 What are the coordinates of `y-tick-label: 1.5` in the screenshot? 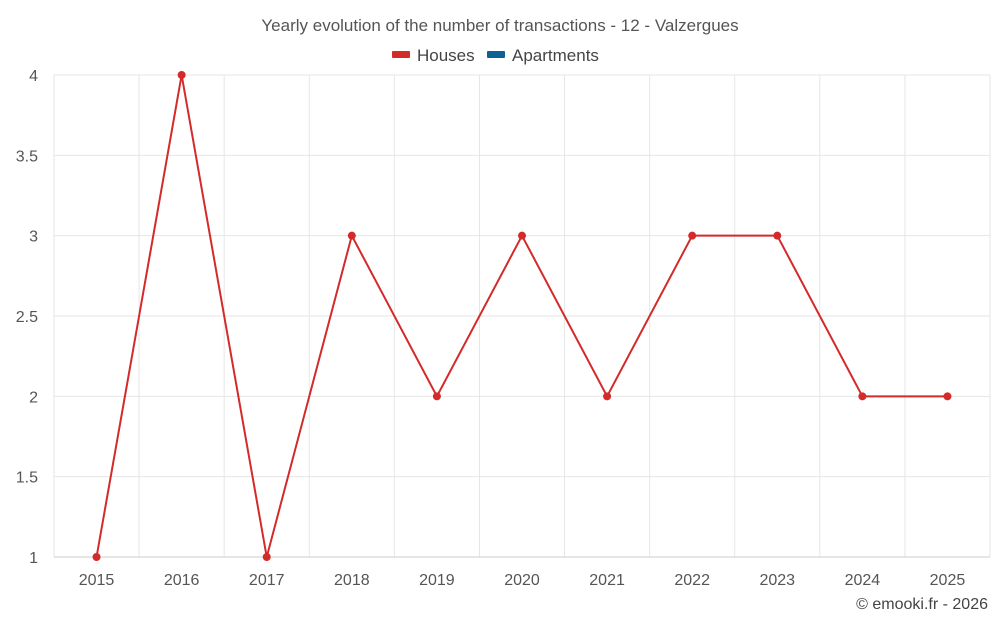 It's located at (27, 478).